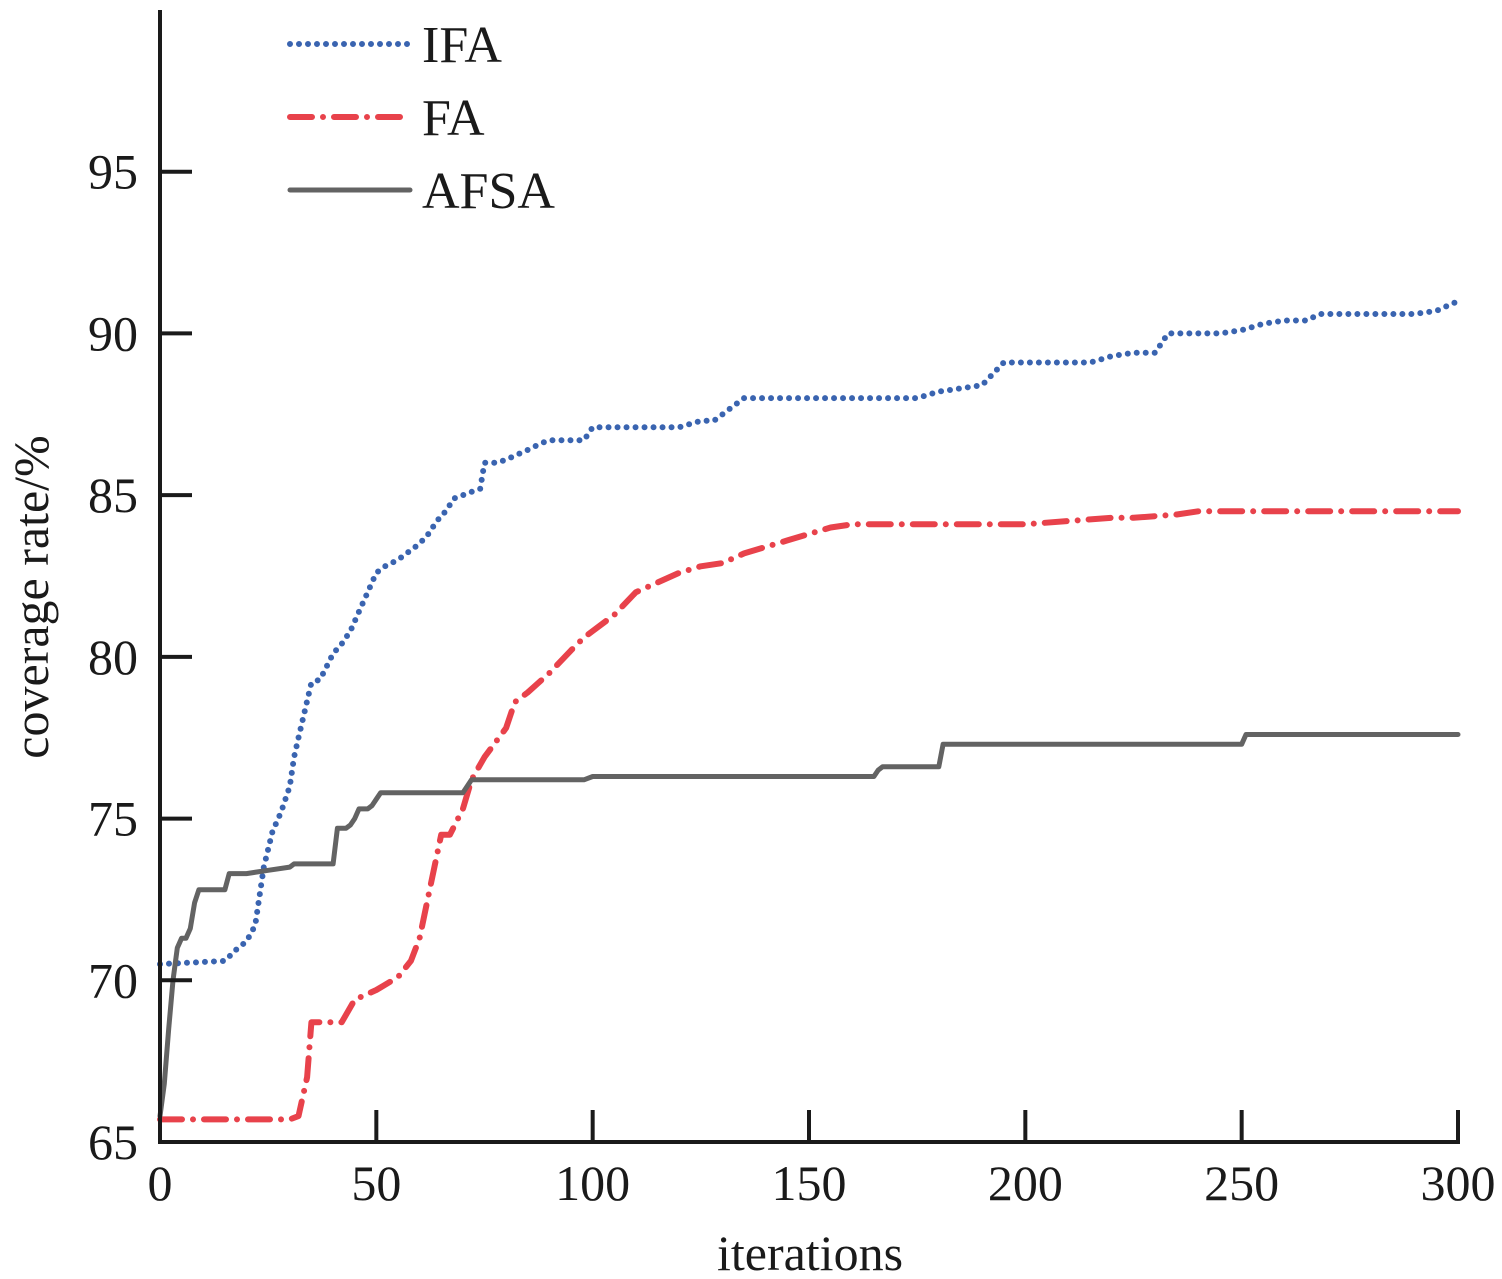  What do you see at coordinates (462, 45) in the screenshot?
I see `legend-label-ifa: IFA` at bounding box center [462, 45].